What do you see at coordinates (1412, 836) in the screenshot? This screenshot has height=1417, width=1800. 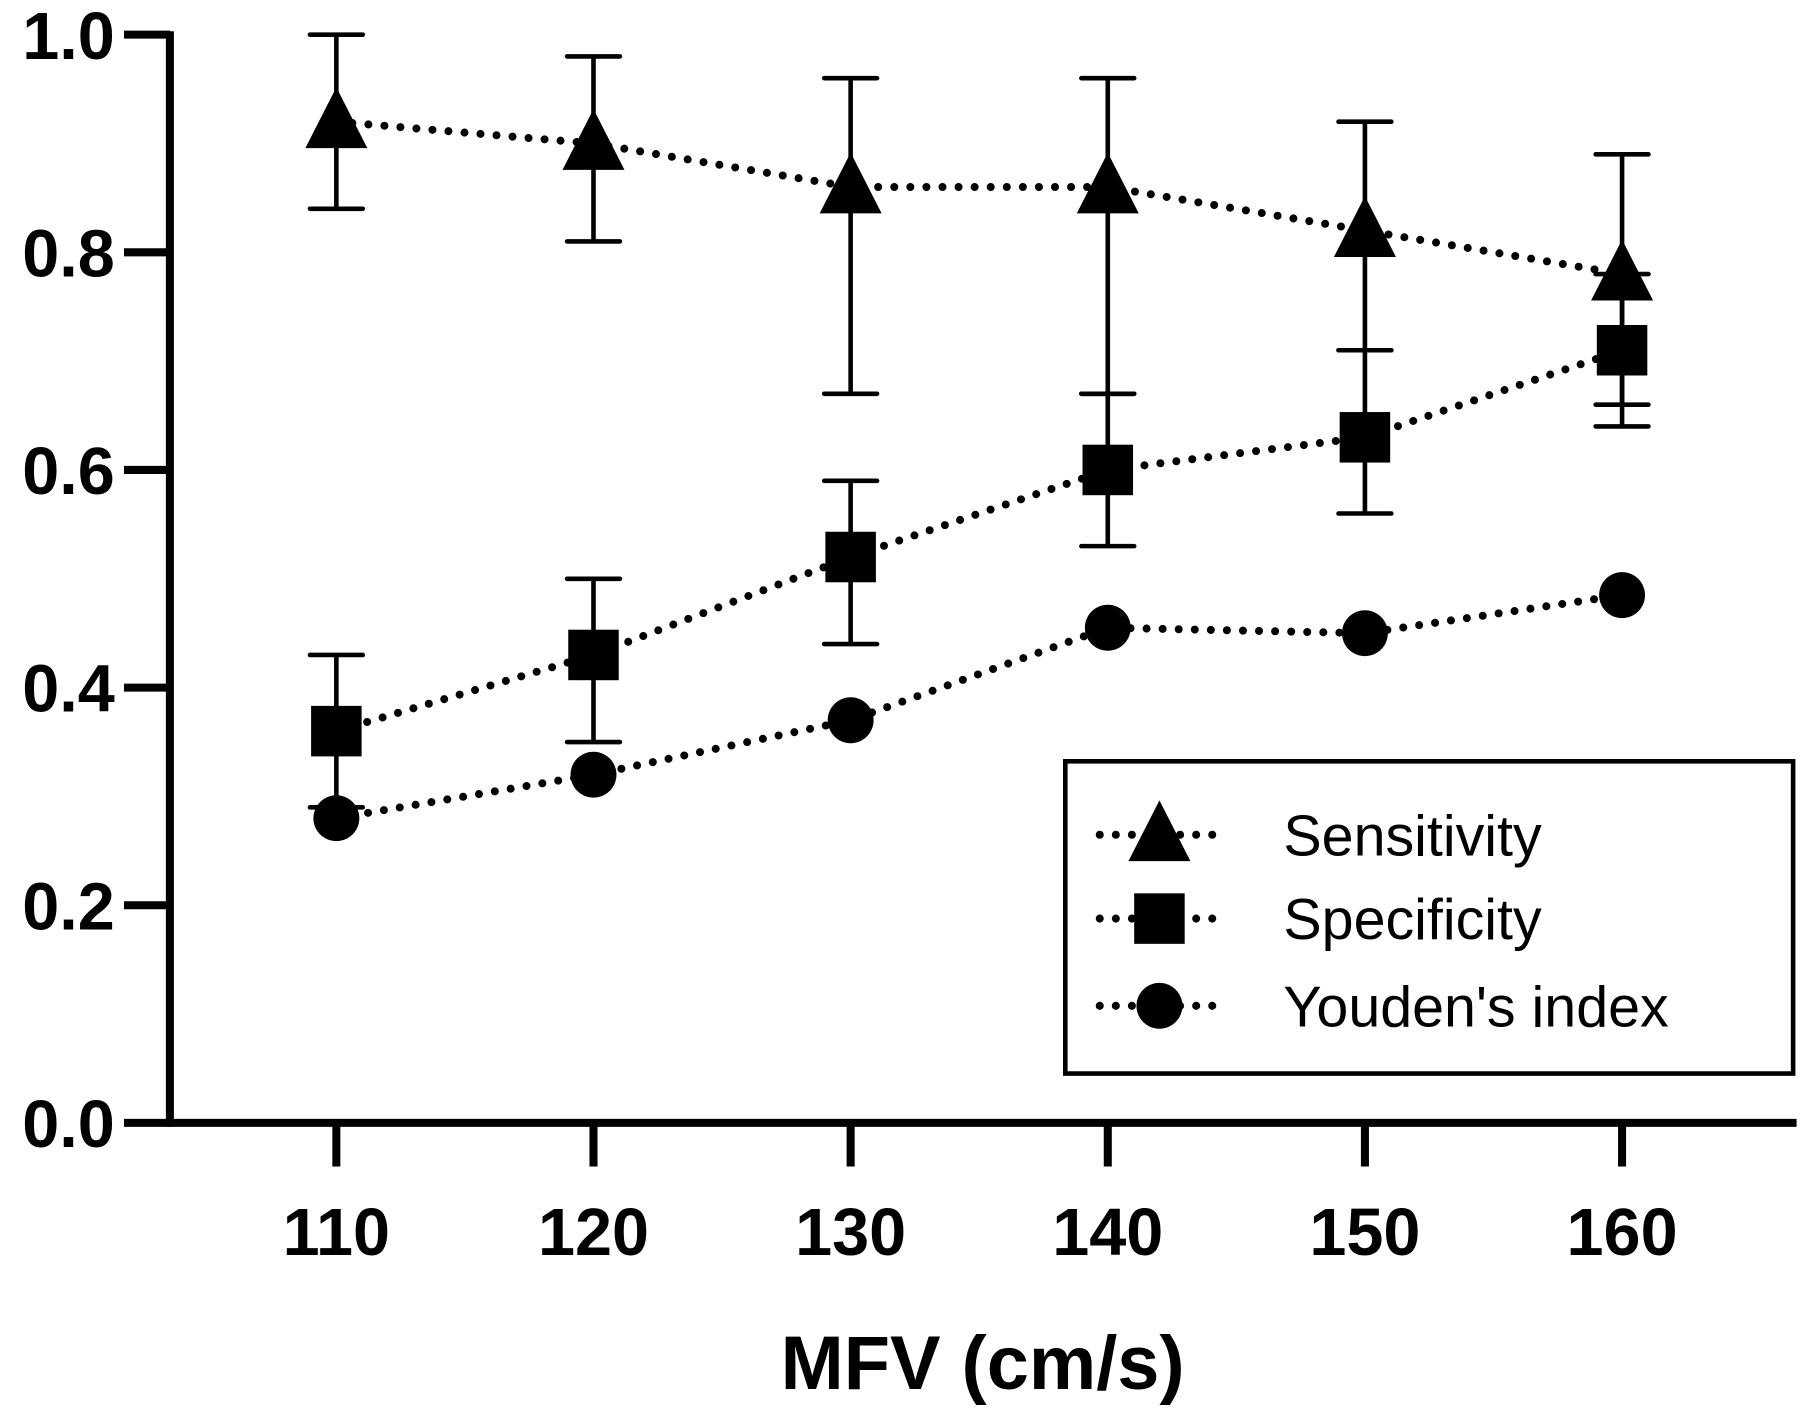 I see `legend-label: Sensitivity` at bounding box center [1412, 836].